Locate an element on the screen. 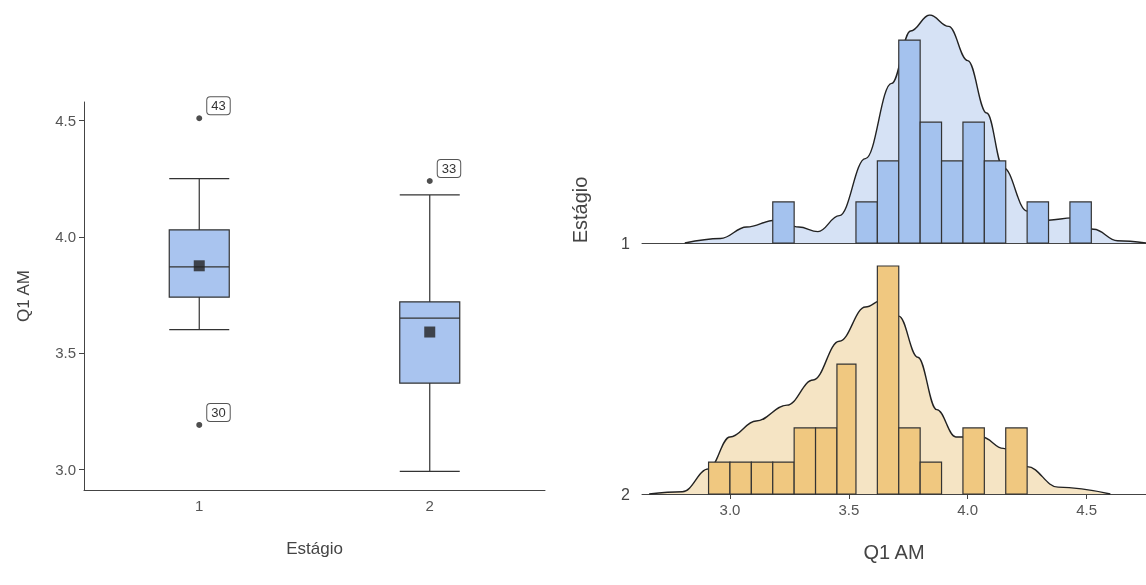 This screenshot has width=1146, height=585. x-axis-title: Estágio is located at coordinates (314, 548).